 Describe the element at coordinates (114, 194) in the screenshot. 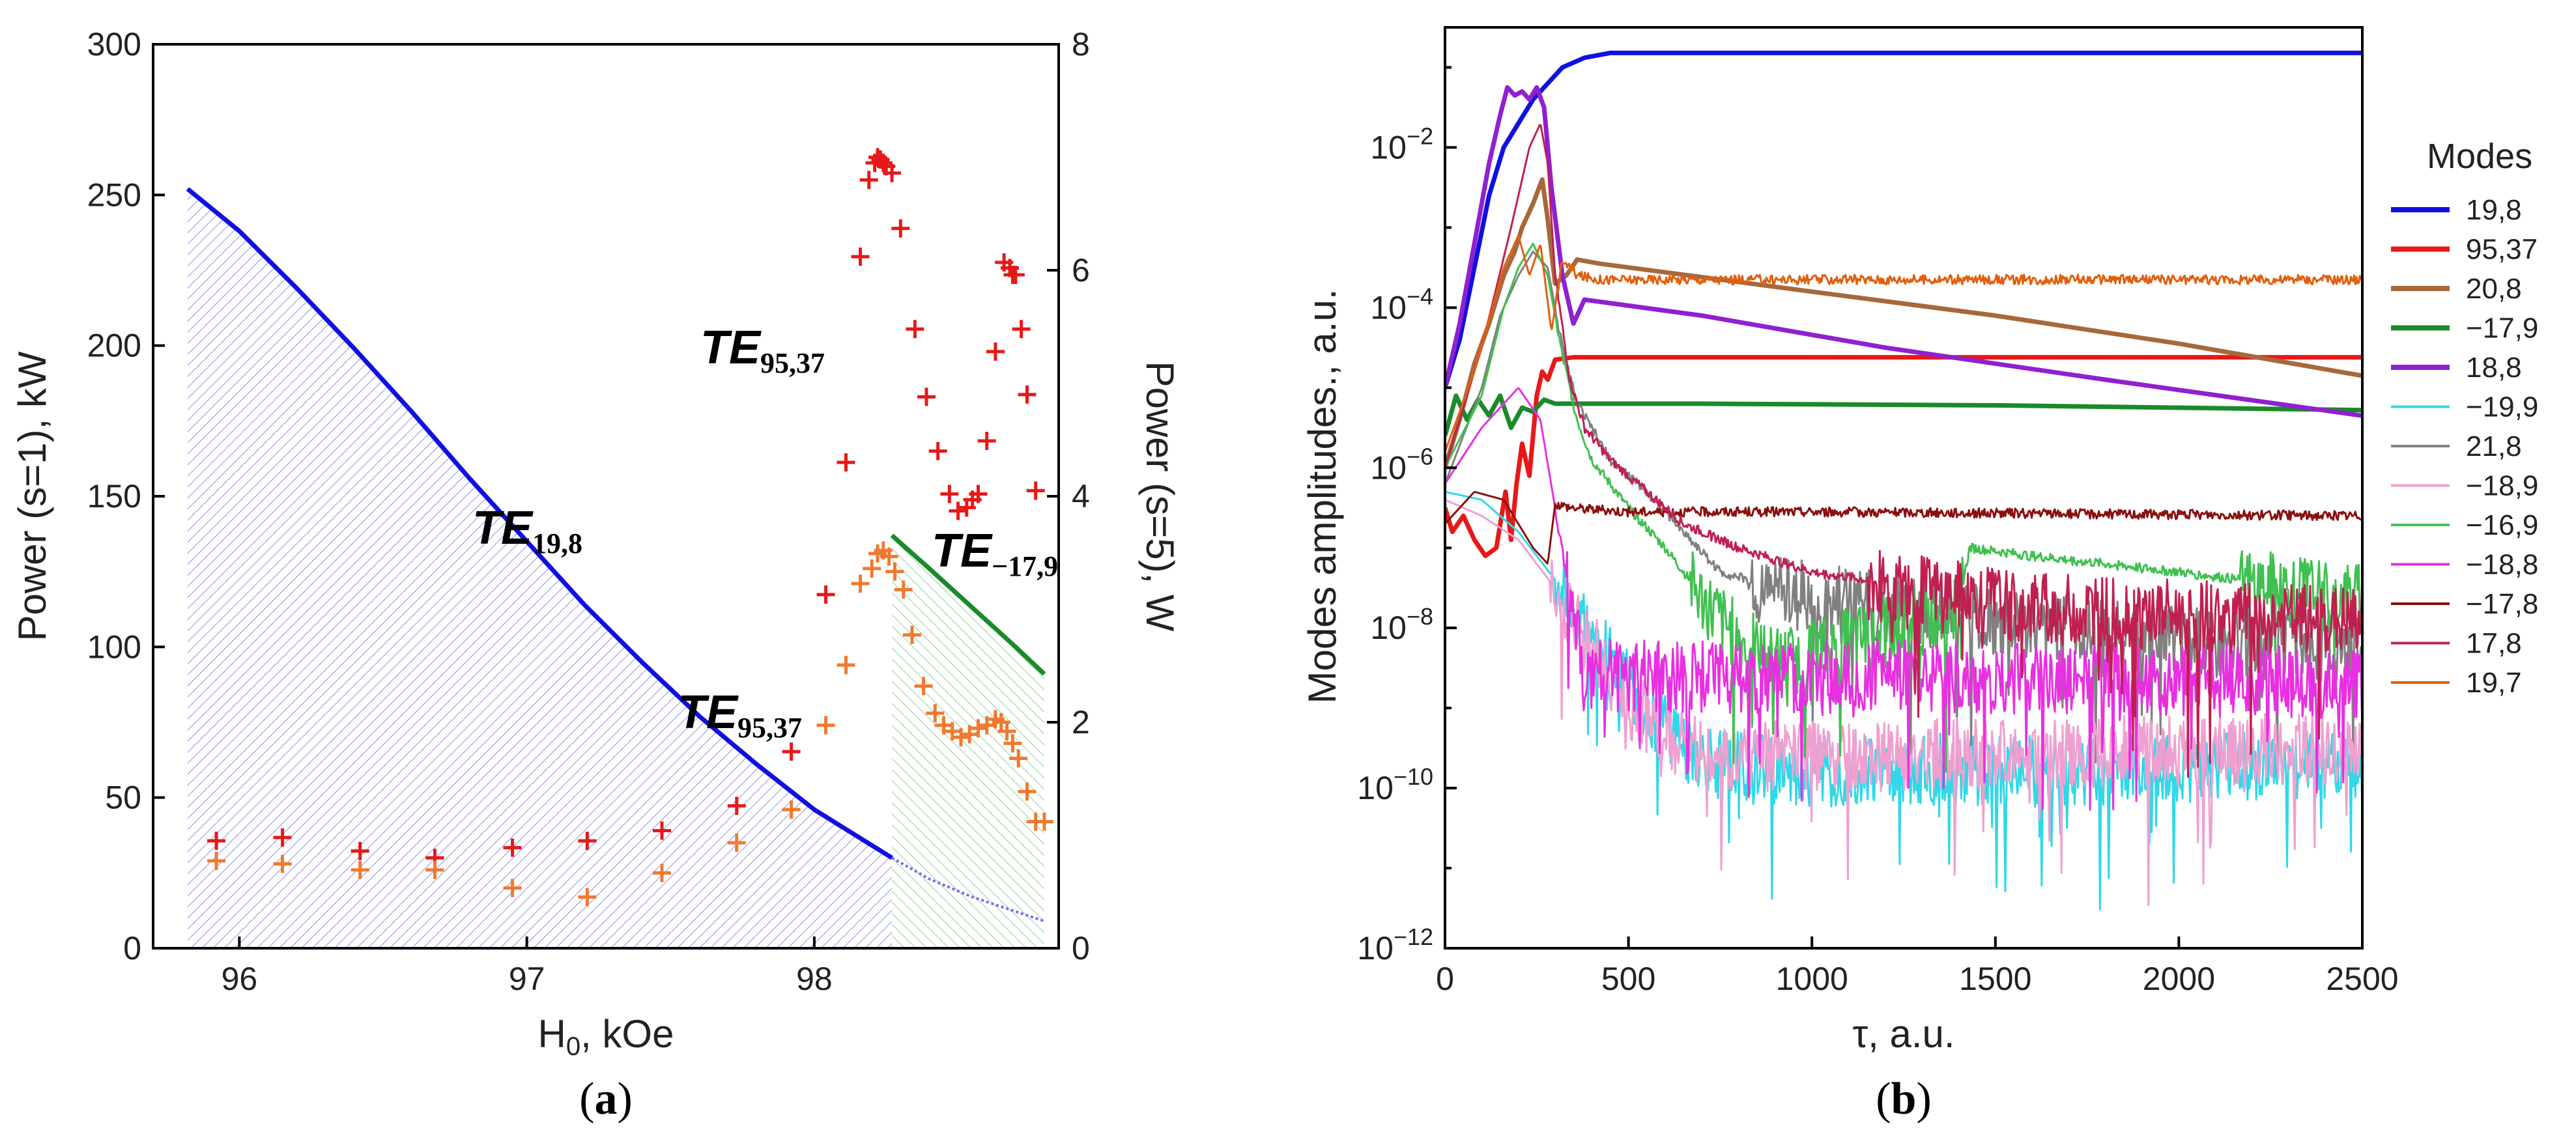

I see `a-ytick-label-250: 250` at that location.